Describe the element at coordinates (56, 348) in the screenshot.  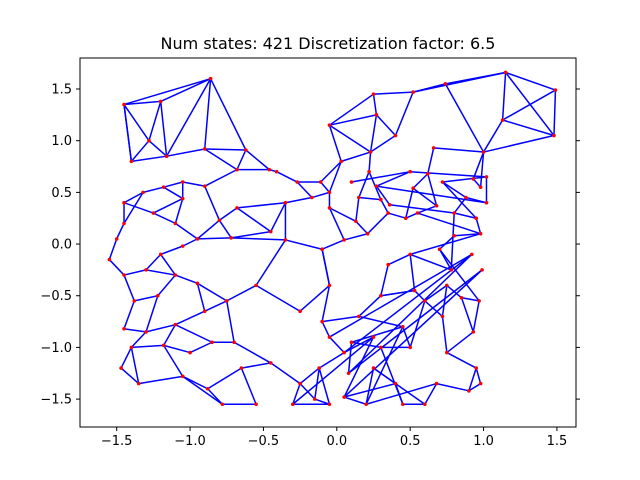
I see `y-tick-label: −1.0` at that location.